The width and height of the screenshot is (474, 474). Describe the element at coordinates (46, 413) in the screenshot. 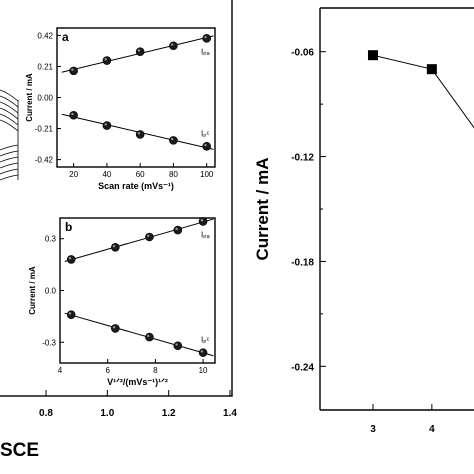

I see `left-main-x-tick-label: 0.8` at that location.